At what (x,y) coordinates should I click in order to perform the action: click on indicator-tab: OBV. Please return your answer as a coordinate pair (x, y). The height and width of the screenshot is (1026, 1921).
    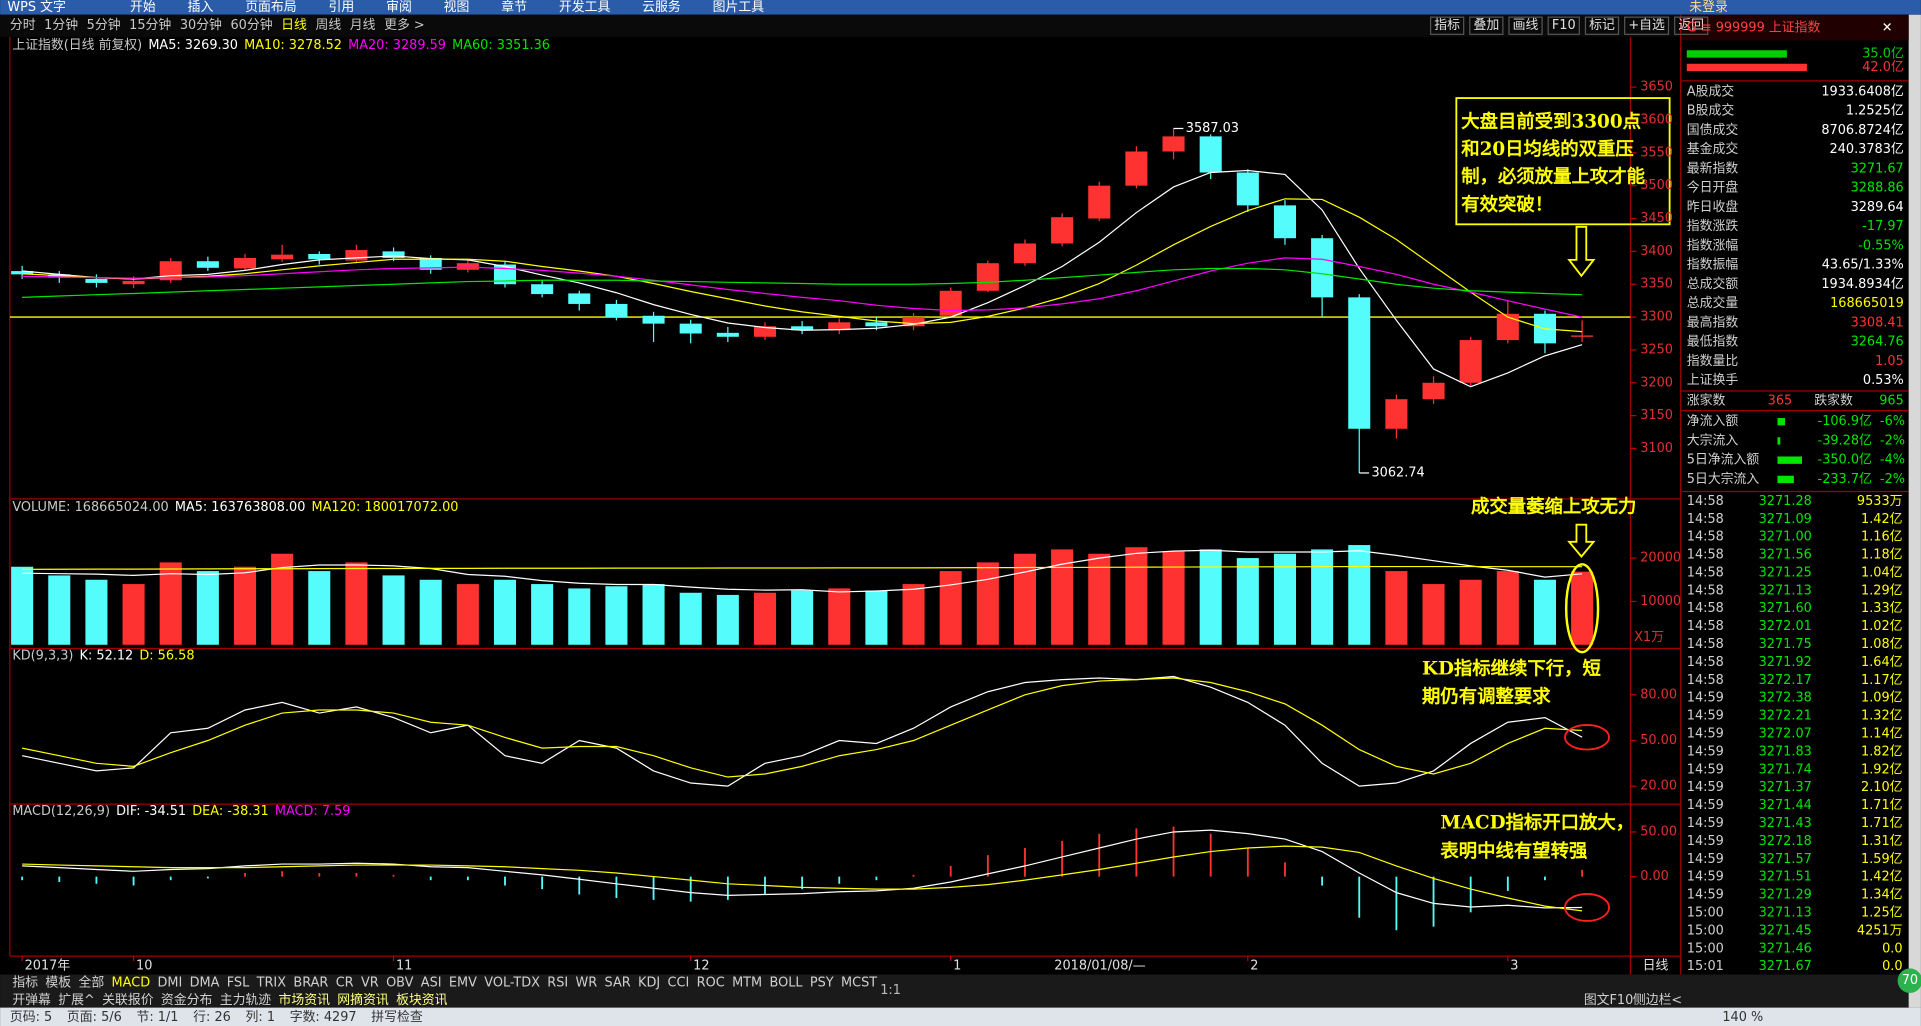
    Looking at the image, I should click on (400, 983).